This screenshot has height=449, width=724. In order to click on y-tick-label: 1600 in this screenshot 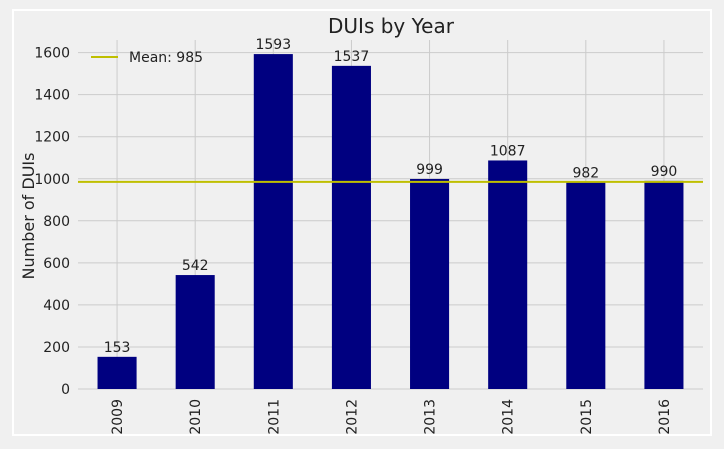, I will do `click(52, 54)`.